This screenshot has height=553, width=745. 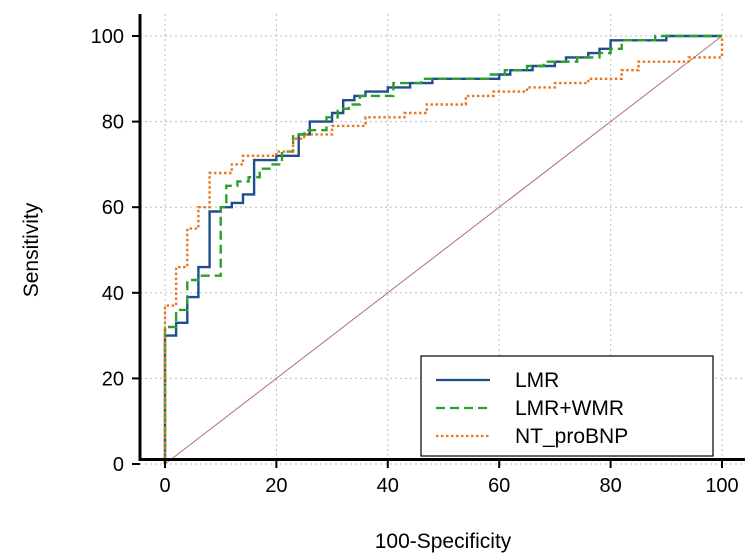 I want to click on y-tick-label: 100, so click(x=107, y=37).